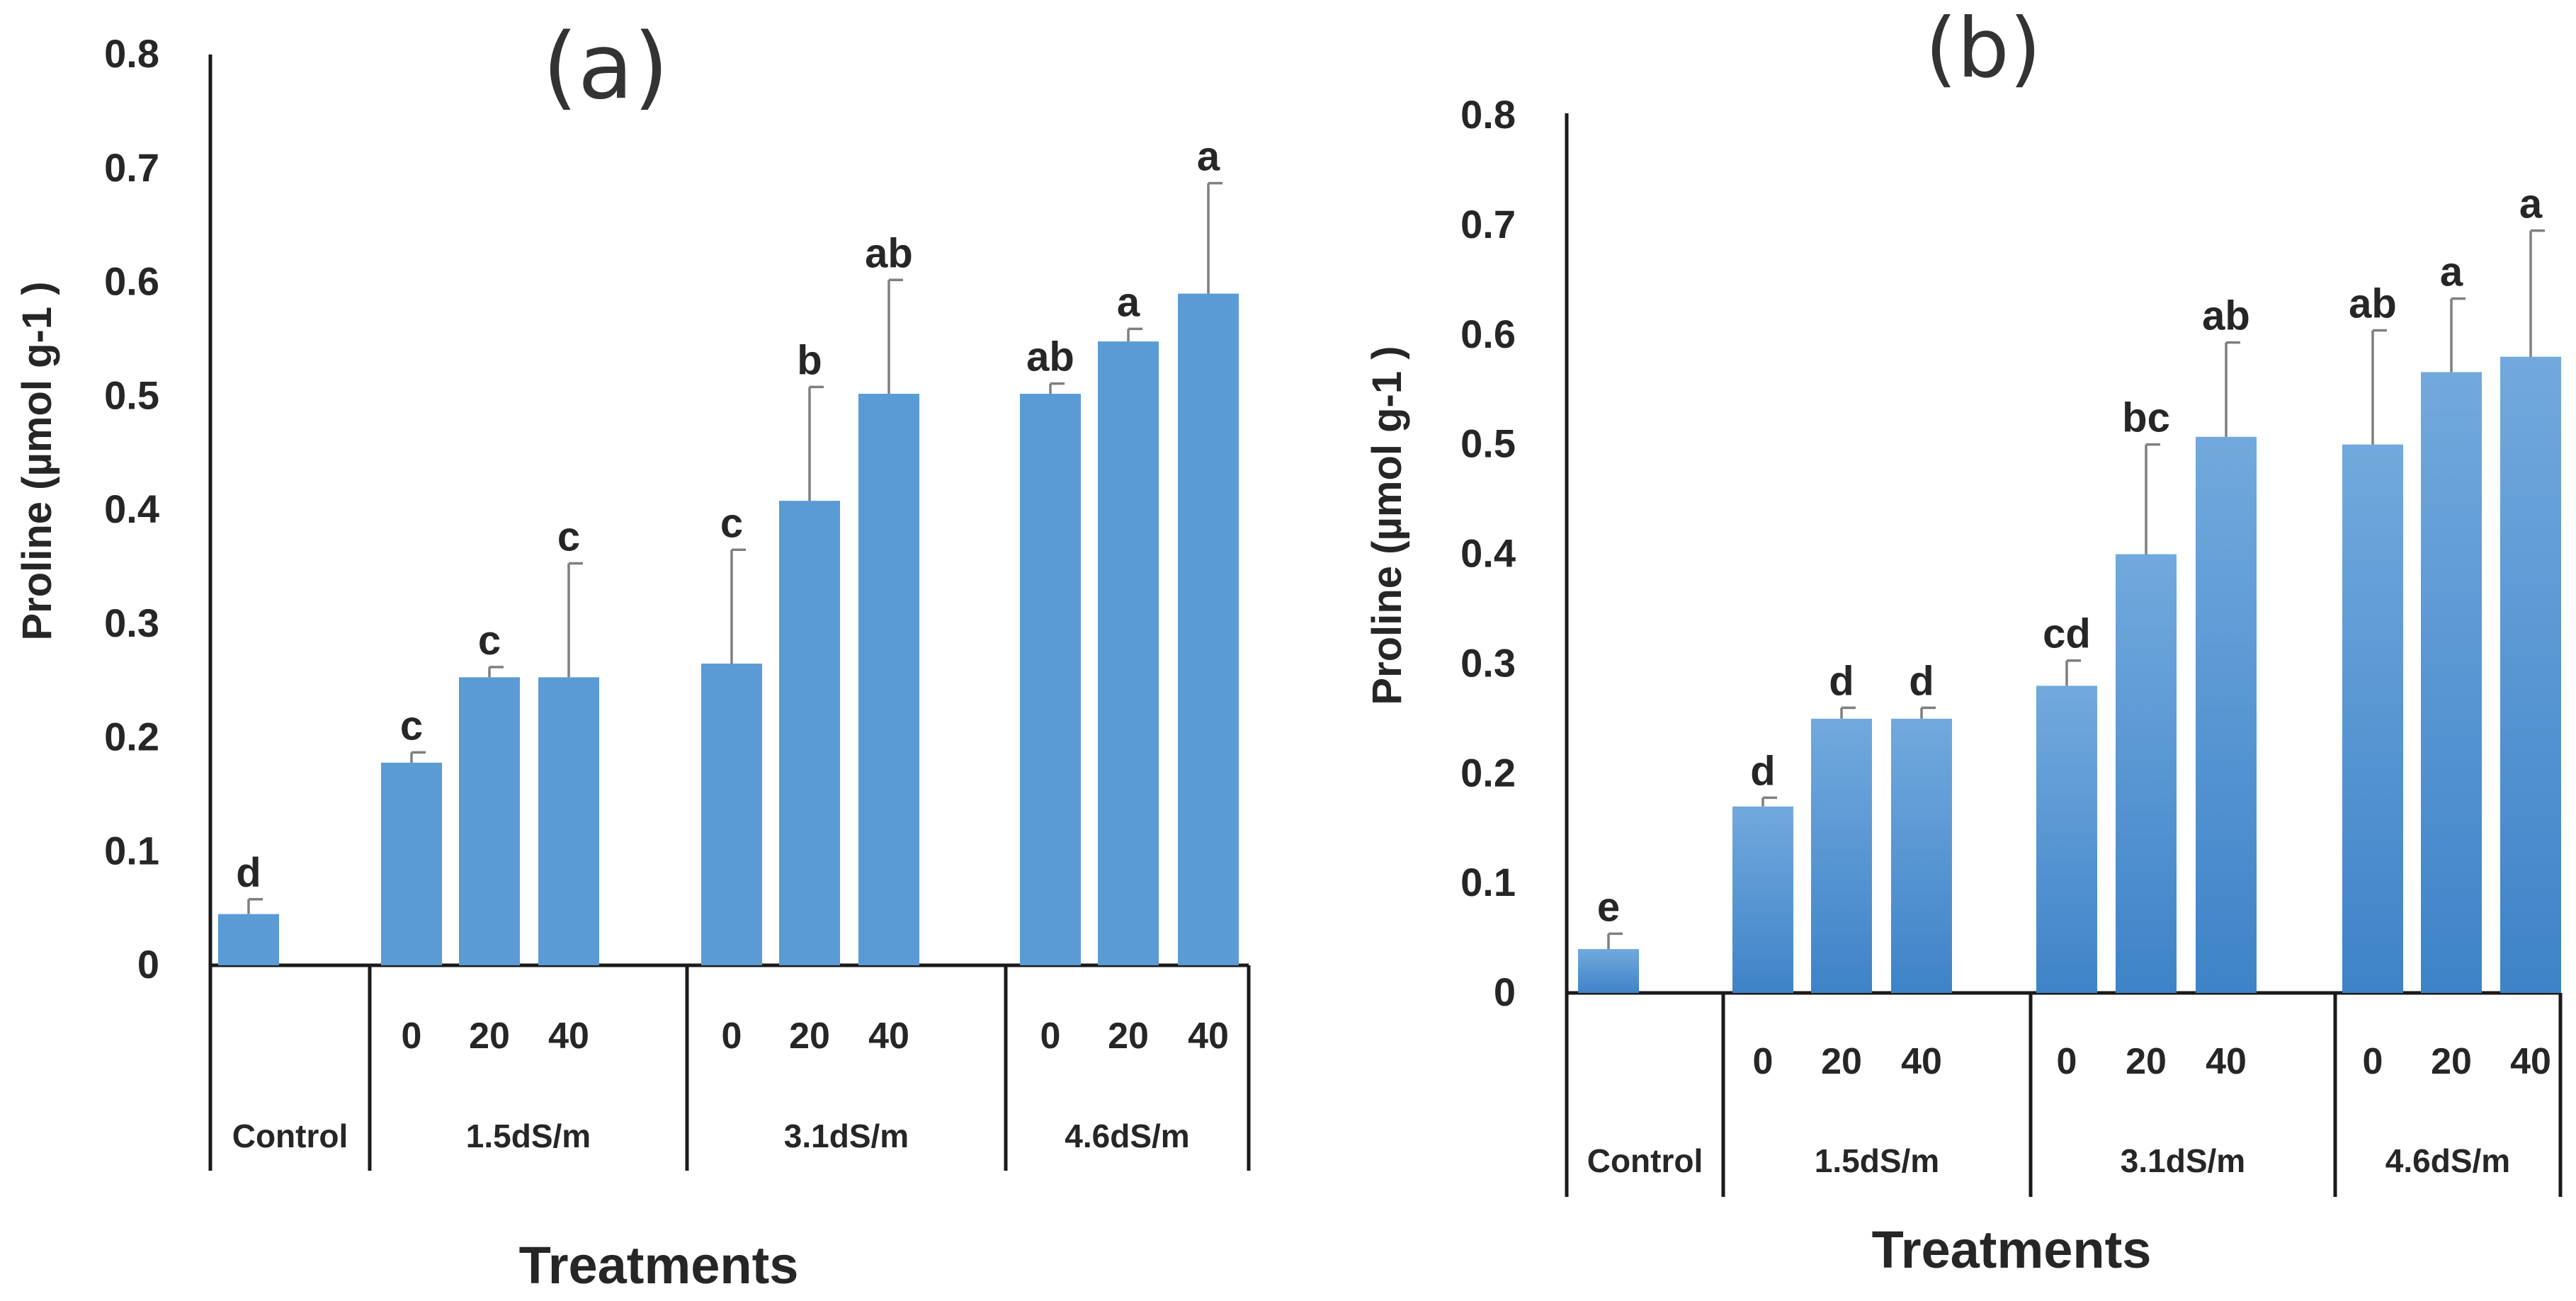  I want to click on panel-title: (b), so click(1983, 49).